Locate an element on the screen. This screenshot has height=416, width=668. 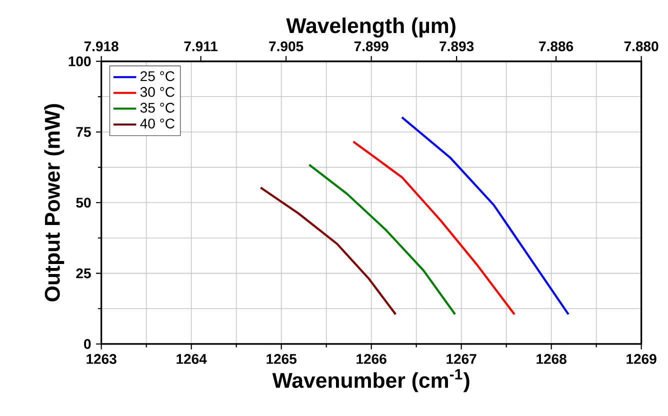
legend-label: 25 °C is located at coordinates (157, 76).